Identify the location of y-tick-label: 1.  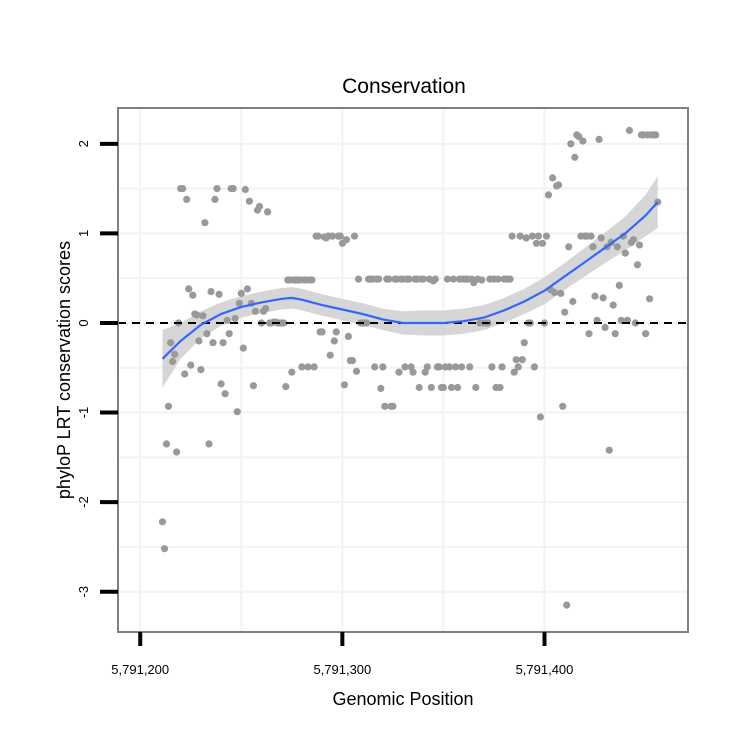
(83, 233).